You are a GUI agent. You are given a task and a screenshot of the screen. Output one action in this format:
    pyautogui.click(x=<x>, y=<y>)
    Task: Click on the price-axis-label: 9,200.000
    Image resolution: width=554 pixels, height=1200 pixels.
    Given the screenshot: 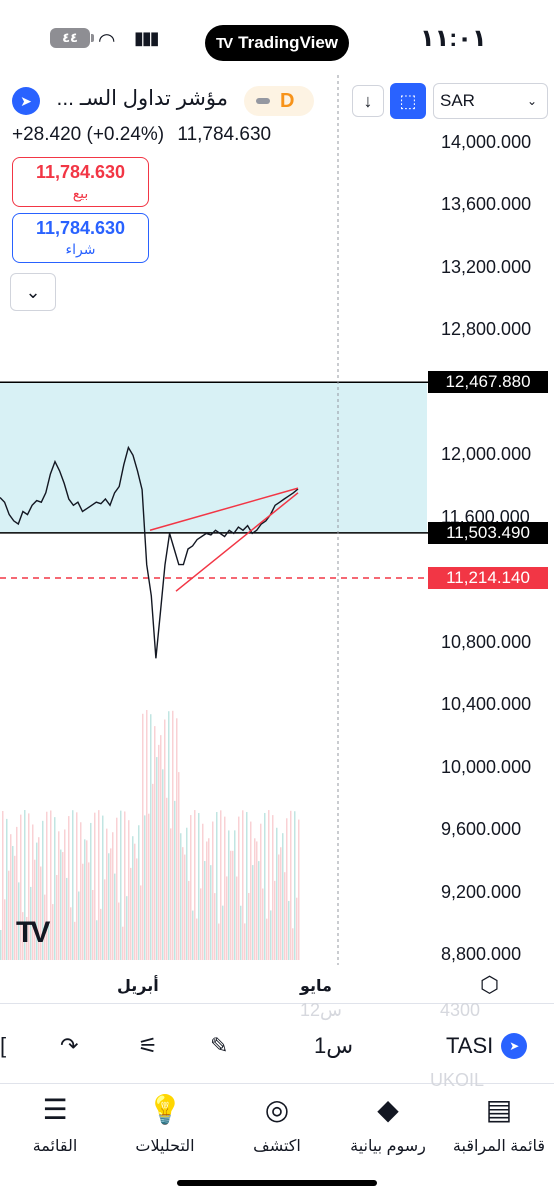 What is the action you would take?
    pyautogui.click(x=481, y=891)
    